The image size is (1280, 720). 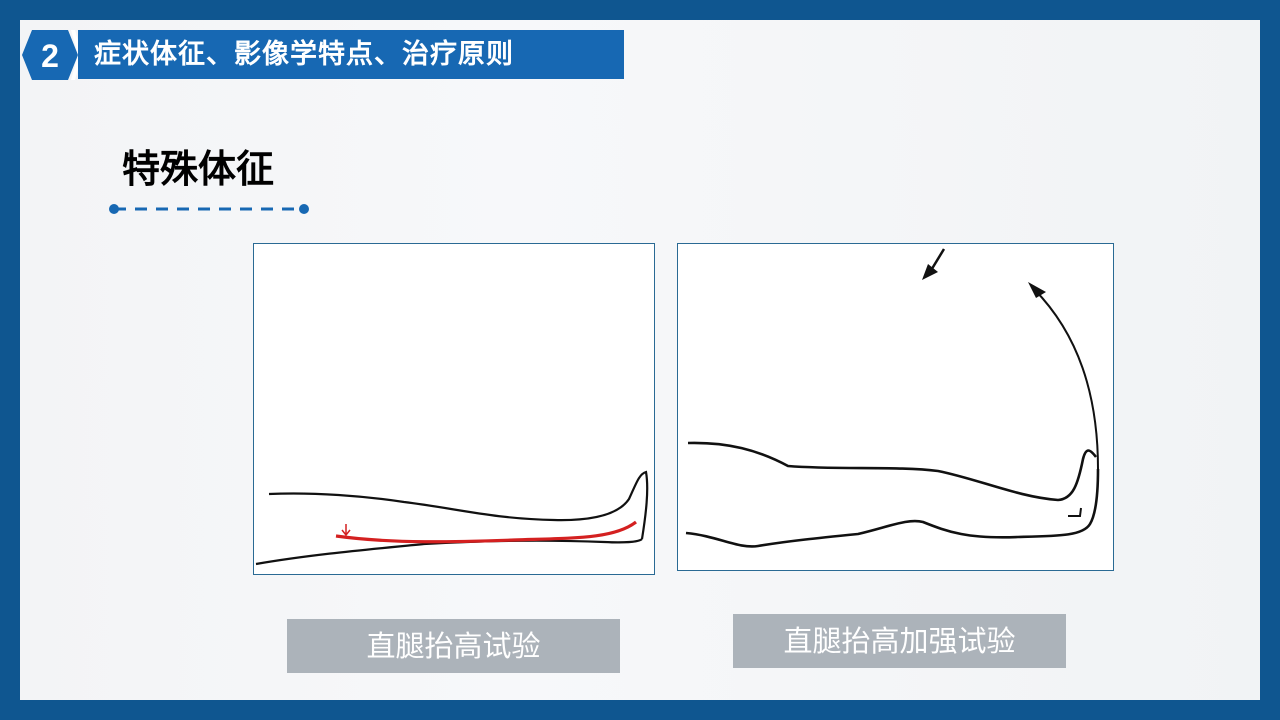 I want to click on caption-enhanced-straight-leg-raise: 直腿抬高加强试验, so click(x=899, y=641).